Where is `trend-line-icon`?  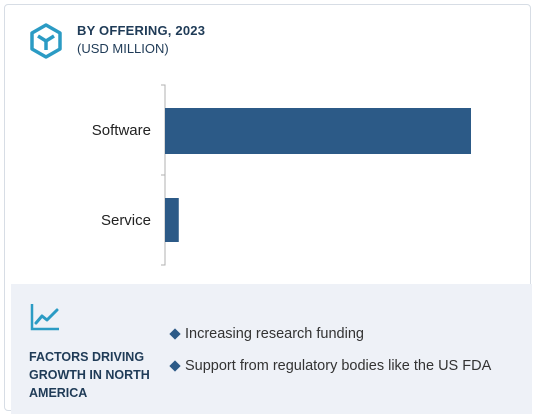 trend-line-icon is located at coordinates (44, 317).